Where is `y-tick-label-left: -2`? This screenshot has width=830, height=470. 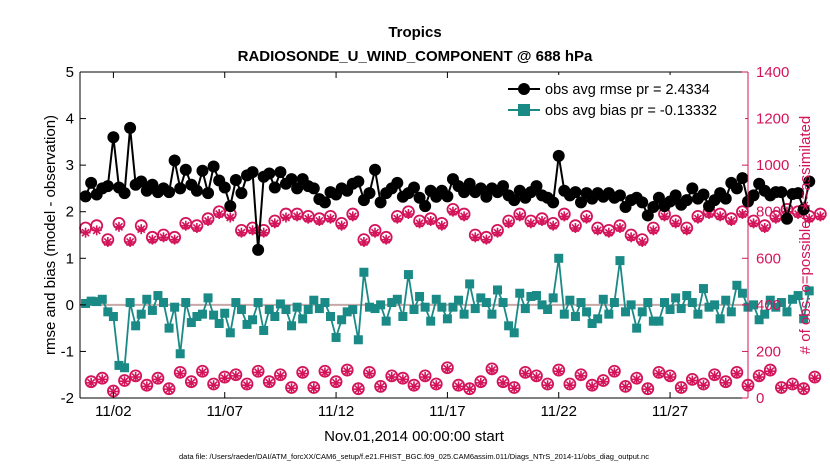 y-tick-label-left: -2 is located at coordinates (67, 398).